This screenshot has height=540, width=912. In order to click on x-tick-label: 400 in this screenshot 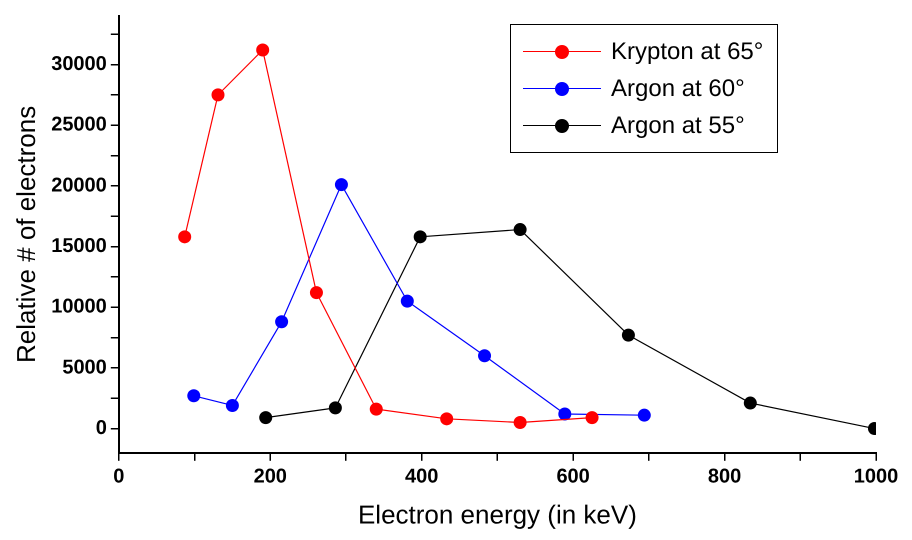, I will do `click(421, 476)`.